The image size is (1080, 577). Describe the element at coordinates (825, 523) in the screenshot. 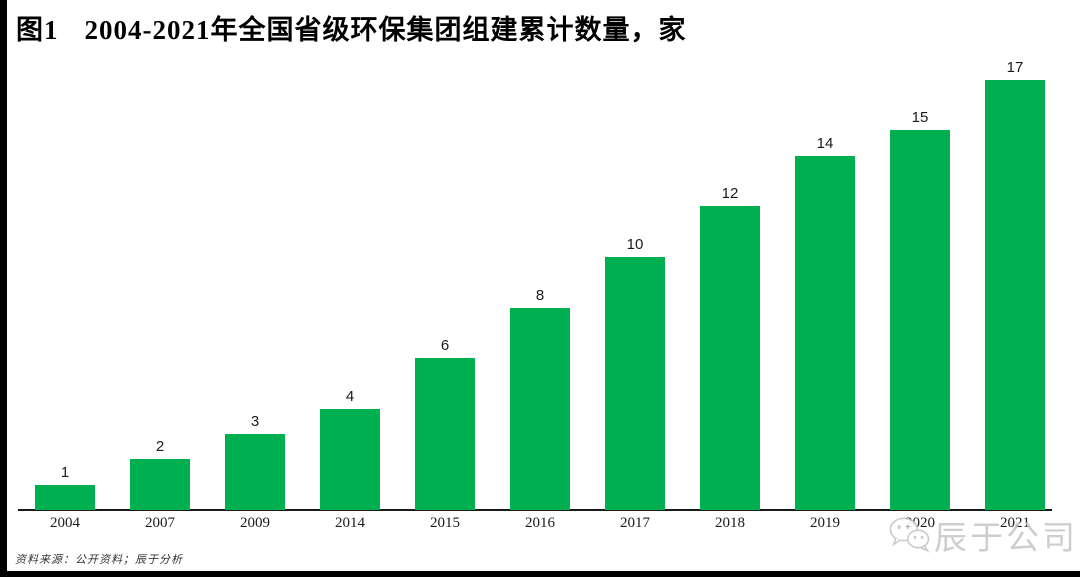

I see `x-tick-label: 2019` at that location.